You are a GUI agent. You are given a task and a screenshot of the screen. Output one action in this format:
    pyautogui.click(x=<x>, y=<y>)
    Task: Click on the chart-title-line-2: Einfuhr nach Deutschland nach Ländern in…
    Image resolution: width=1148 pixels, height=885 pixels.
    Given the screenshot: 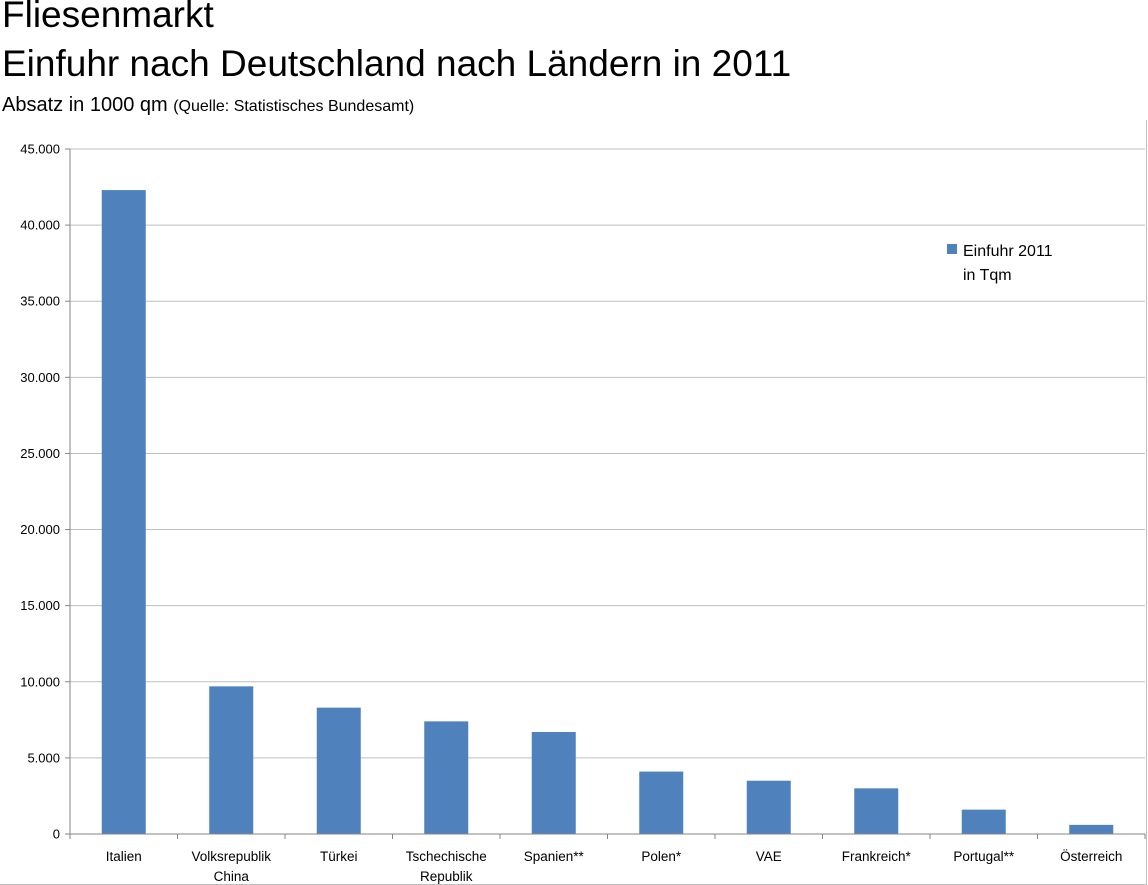 What is the action you would take?
    pyautogui.click(x=397, y=63)
    